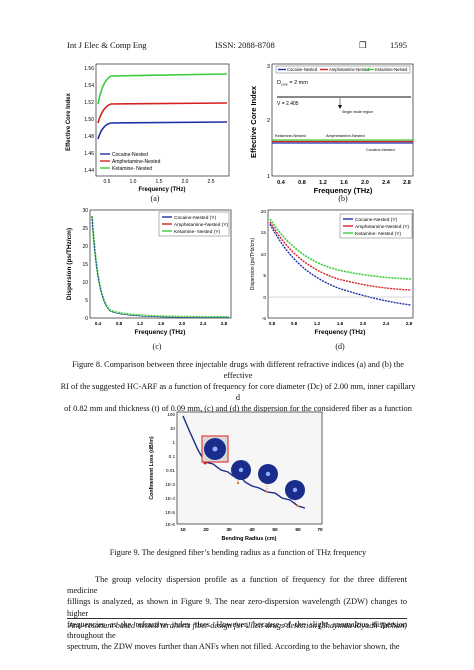 The width and height of the screenshot is (474, 670). Describe the element at coordinates (340, 249) in the screenshot. I see `ketamine-dispersion-curve` at that location.